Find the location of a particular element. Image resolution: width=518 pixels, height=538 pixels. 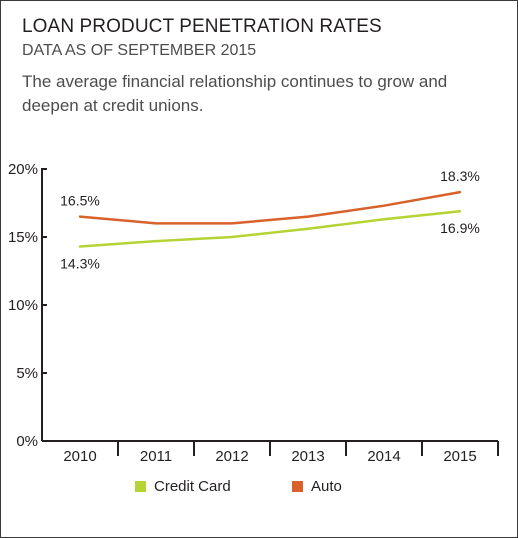

y-tick-label: 0% is located at coordinates (27, 441).